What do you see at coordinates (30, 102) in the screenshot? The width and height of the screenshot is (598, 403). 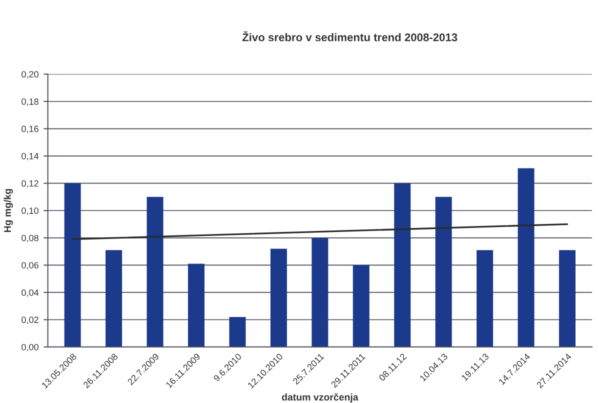 I see `y-tick-label: 0,18` at bounding box center [30, 102].